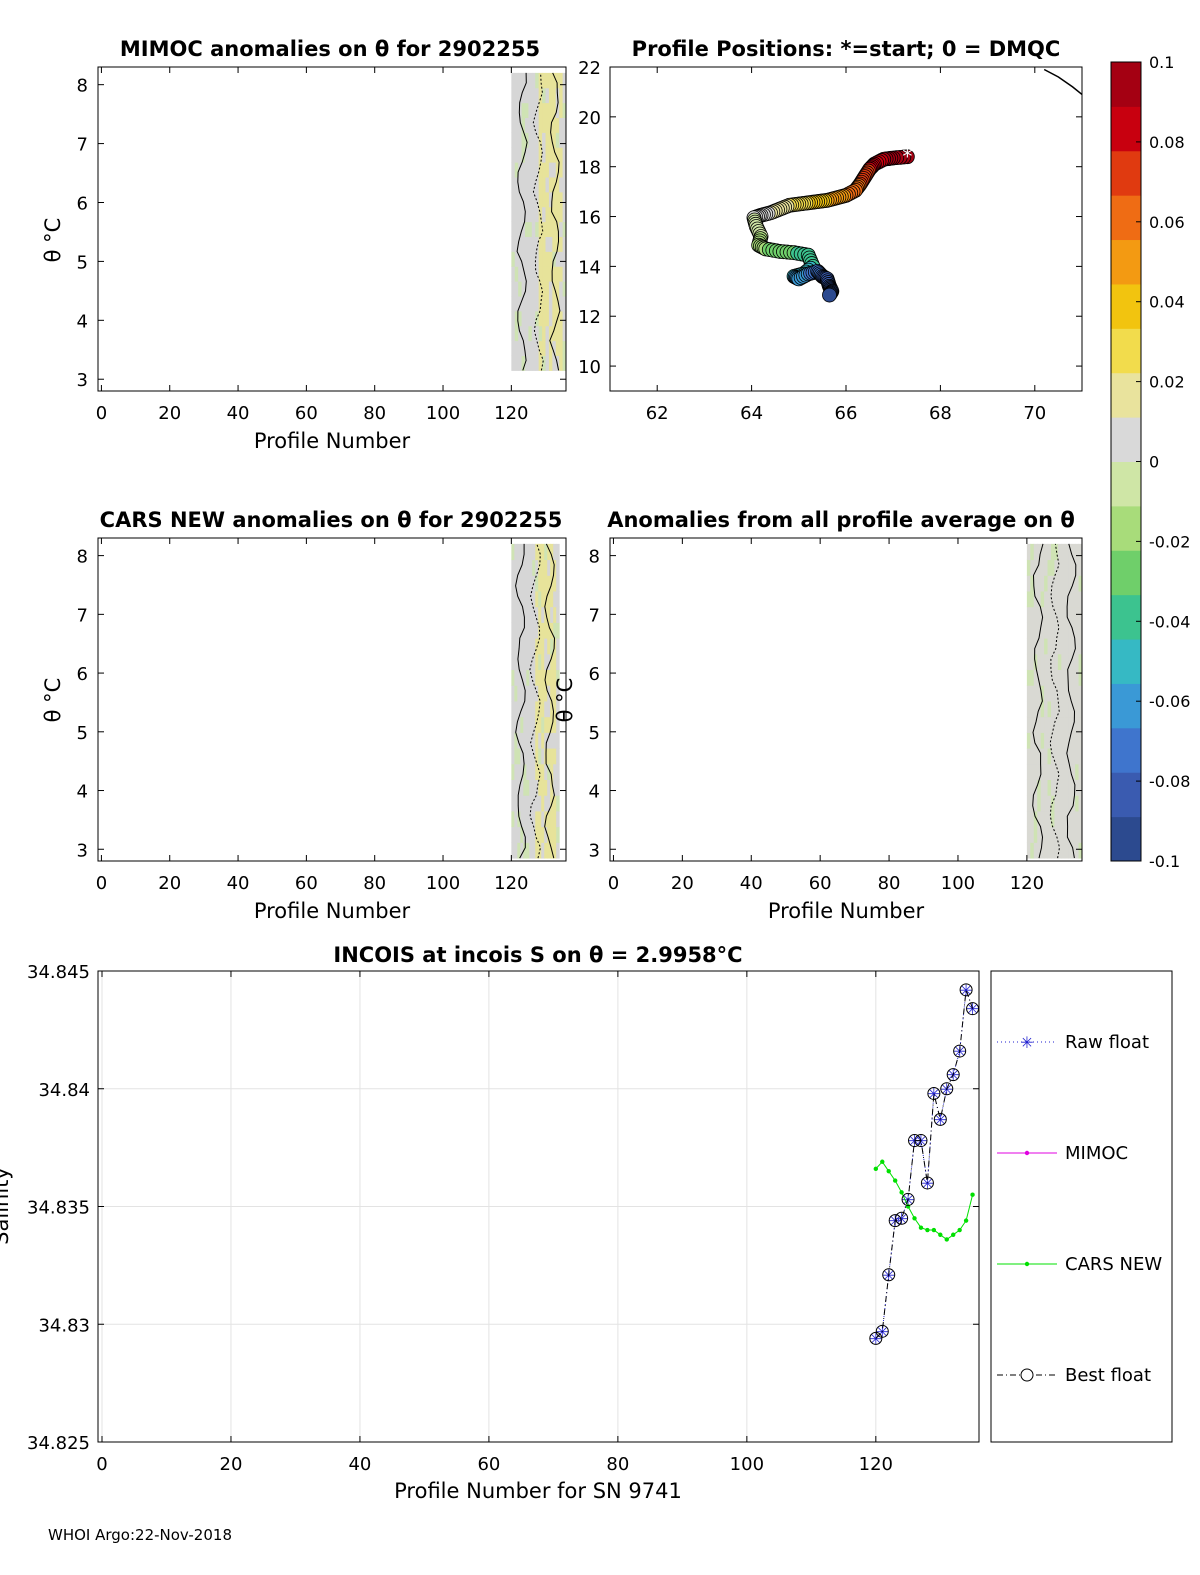 The image size is (1200, 1575). What do you see at coordinates (332, 911) in the screenshot?
I see `cars-xlabel: Profile Number` at bounding box center [332, 911].